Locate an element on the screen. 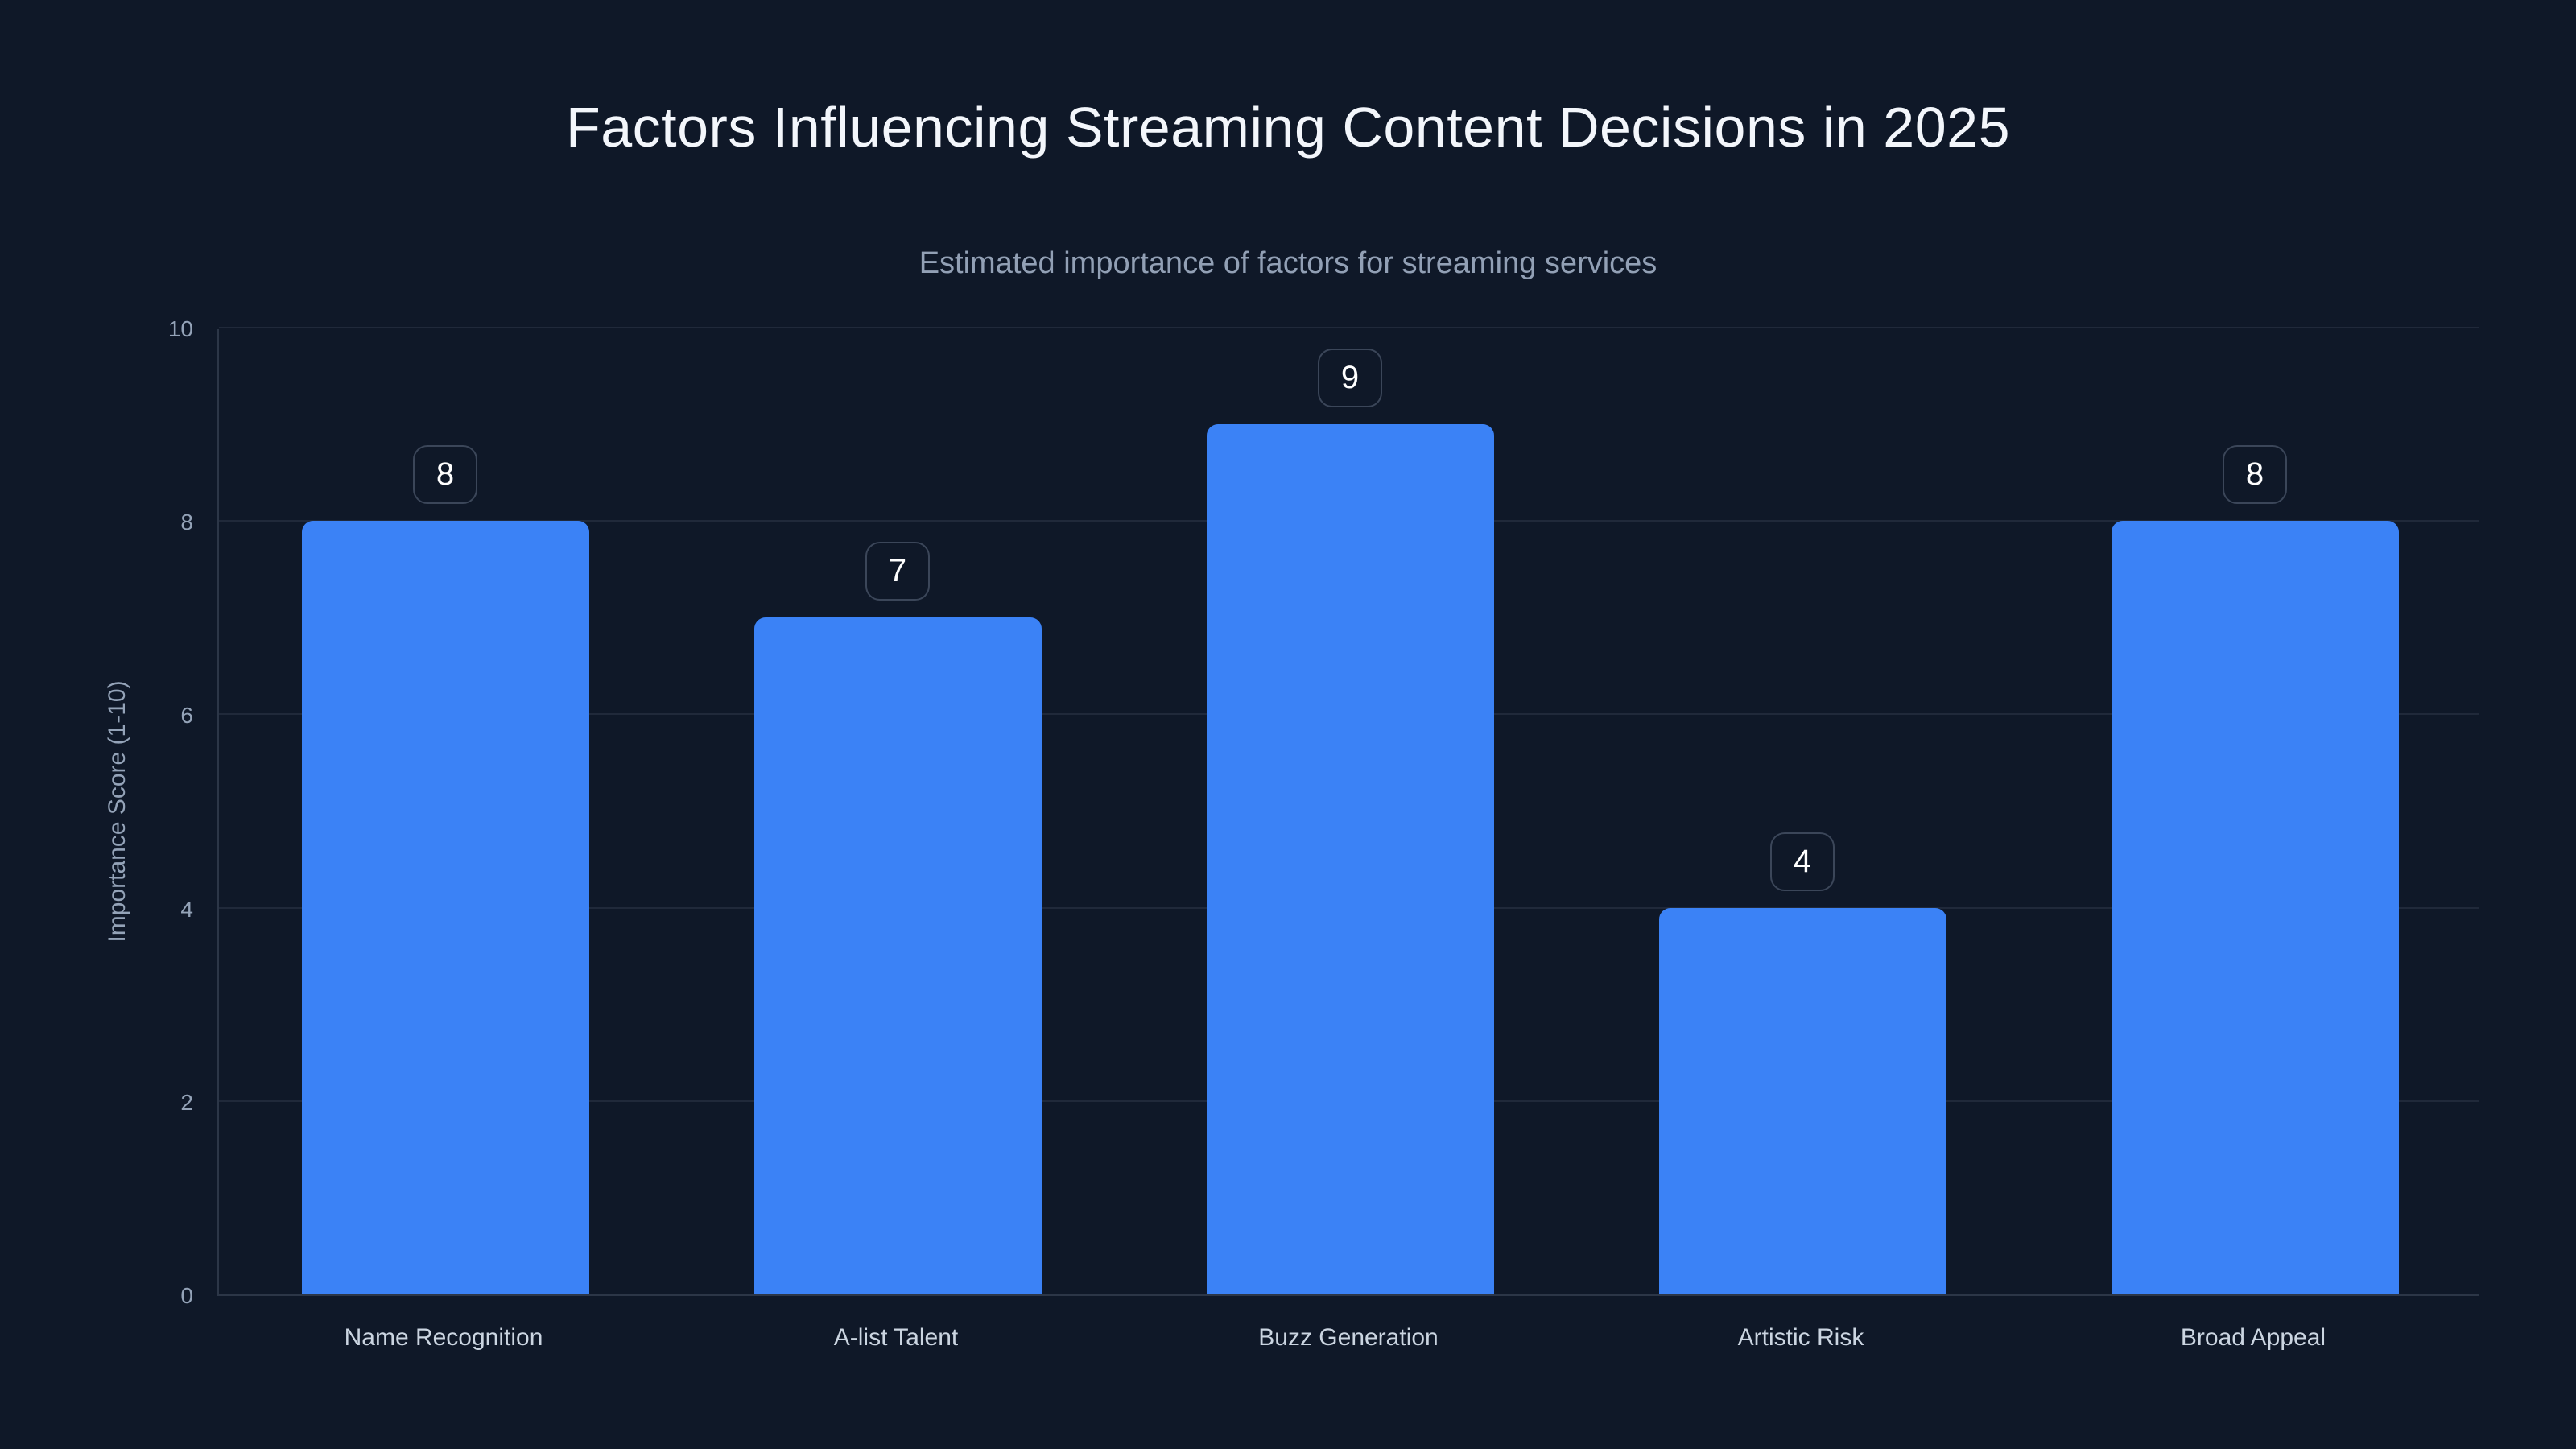 This screenshot has width=2576, height=1449. y-tick-label-4: 4 is located at coordinates (186, 909).